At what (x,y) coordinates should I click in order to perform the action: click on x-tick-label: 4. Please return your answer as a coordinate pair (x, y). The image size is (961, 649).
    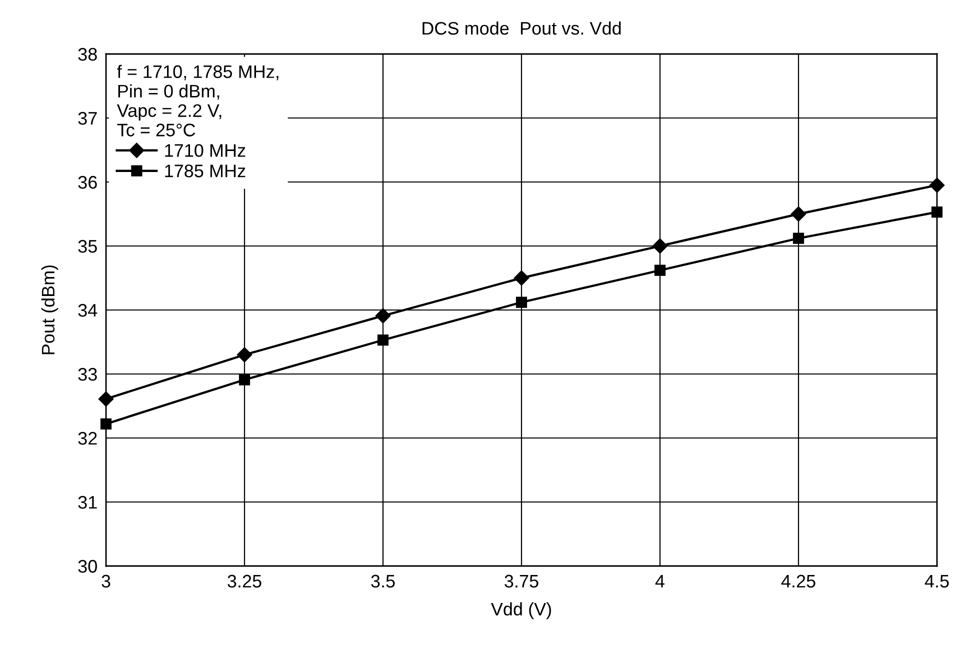
    Looking at the image, I should click on (659, 581).